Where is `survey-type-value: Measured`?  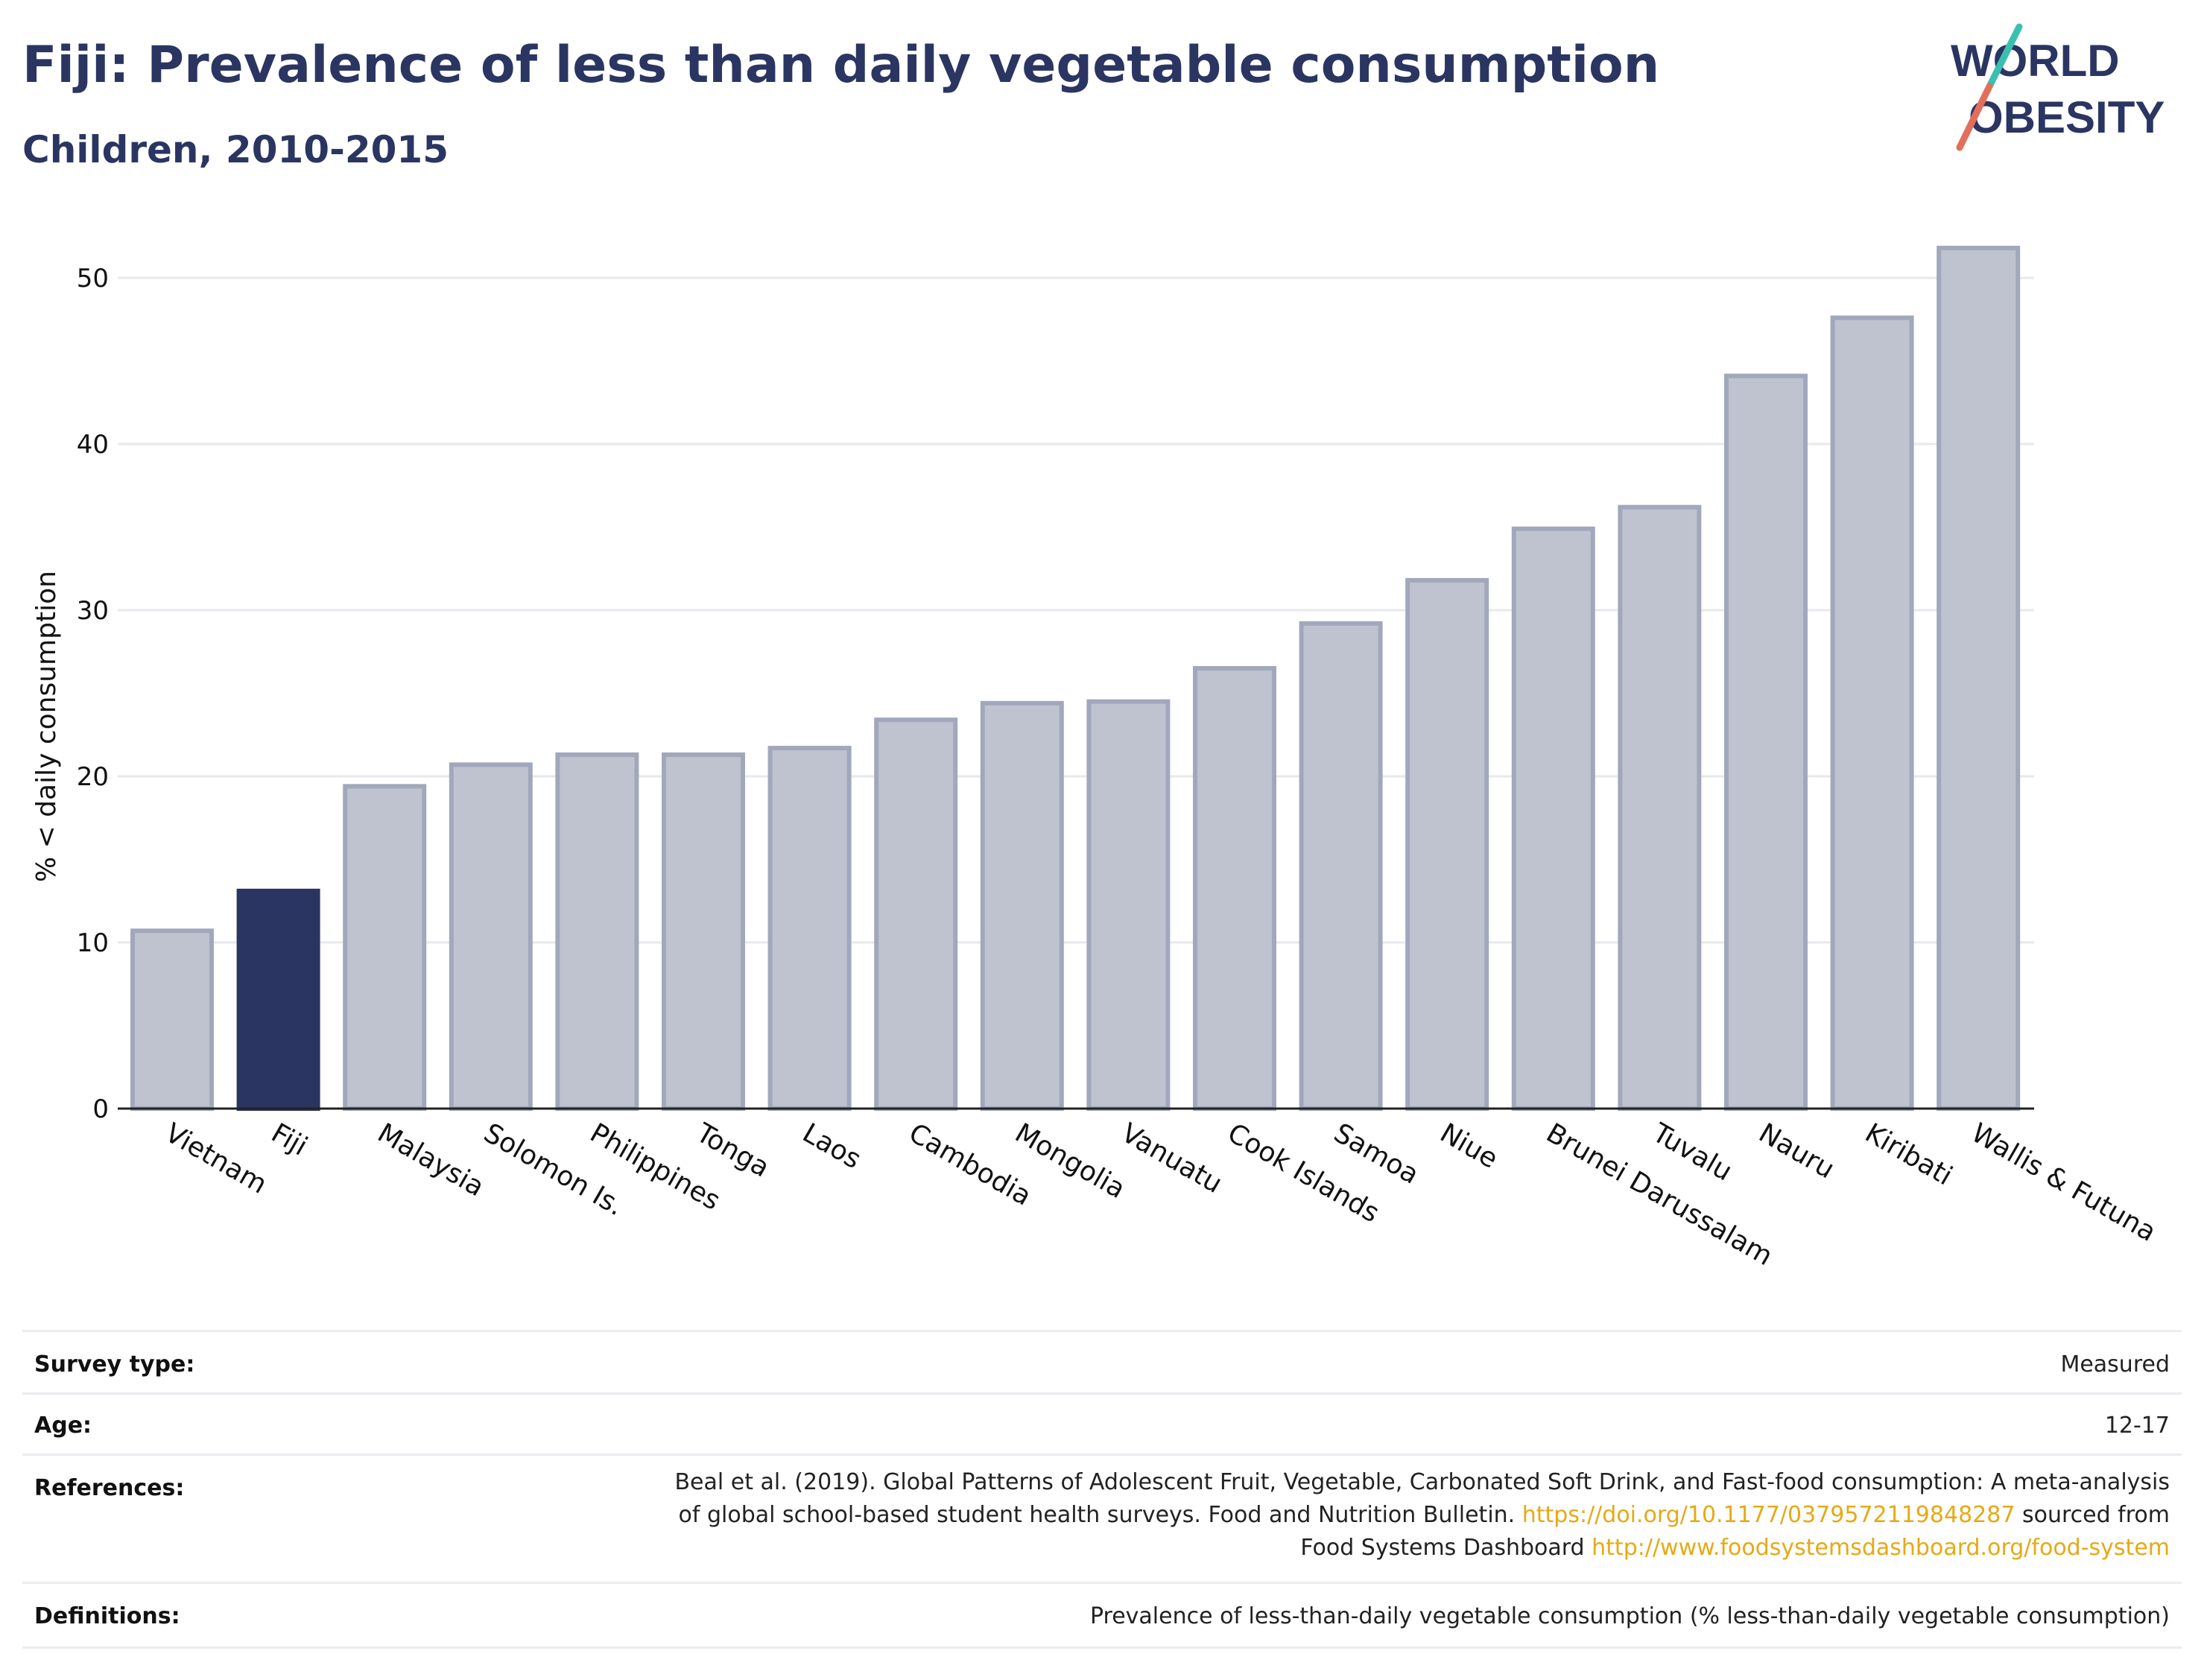 survey-type-value: Measured is located at coordinates (2115, 1364).